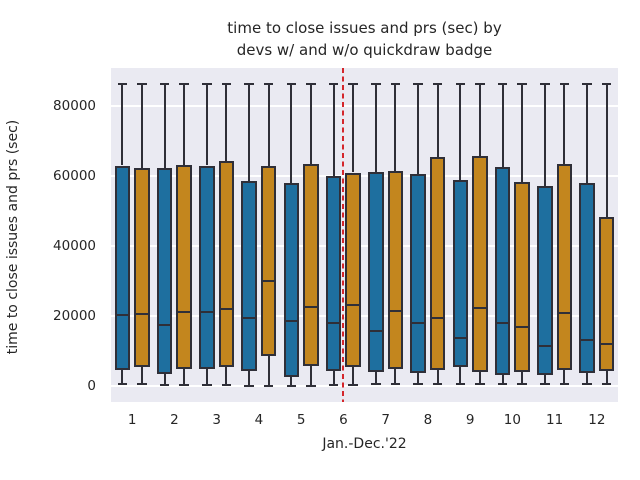 The image size is (640, 480). I want to click on chart-title-line-2: devs w/ and w/o quickdraw badge, so click(364, 50).